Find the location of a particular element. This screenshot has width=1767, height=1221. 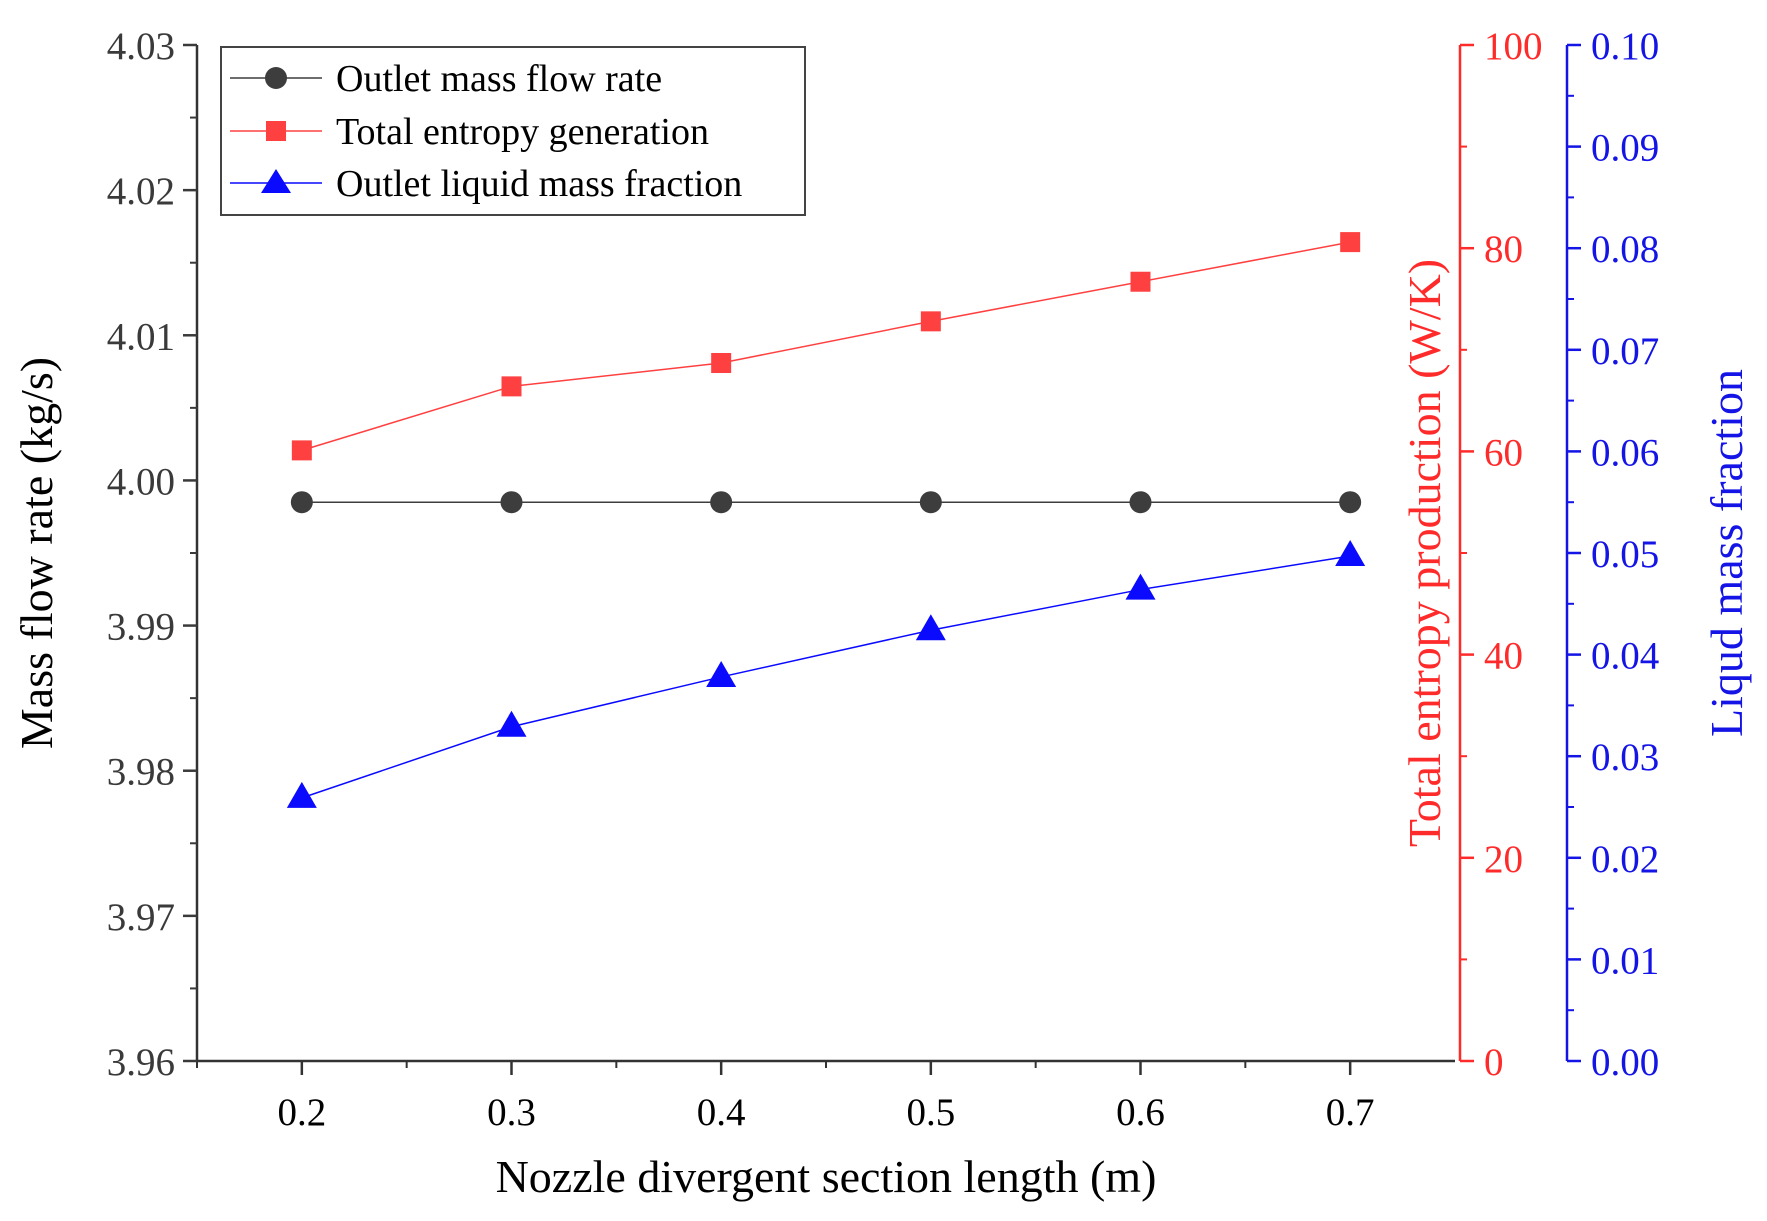

legend-marker-triangle is located at coordinates (276, 181).